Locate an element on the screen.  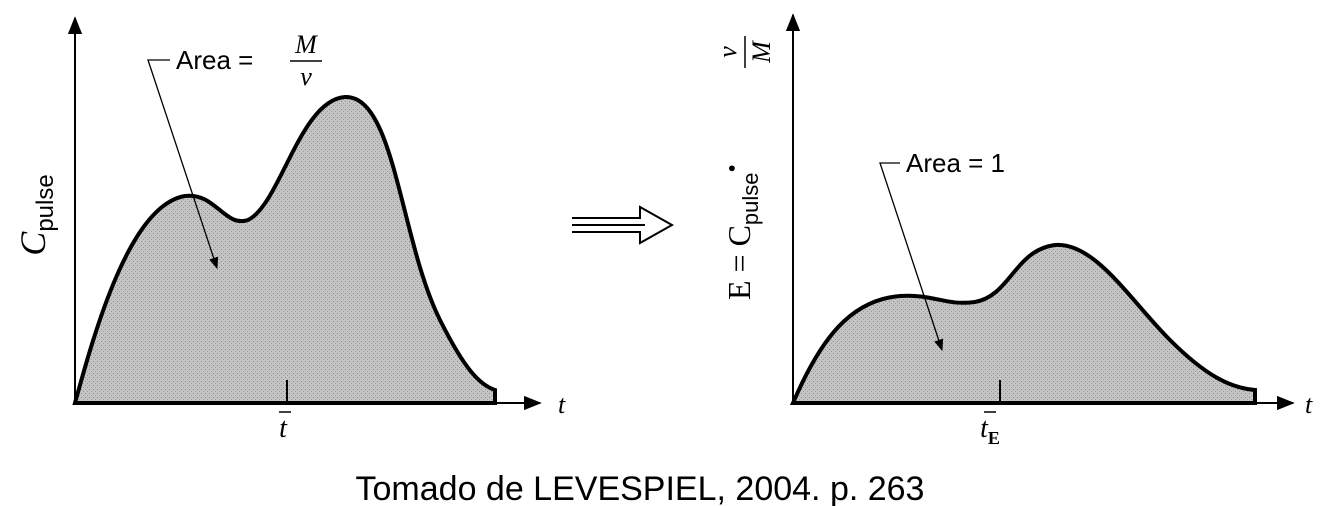
y-label: Cpulse is located at coordinates (36, 214).